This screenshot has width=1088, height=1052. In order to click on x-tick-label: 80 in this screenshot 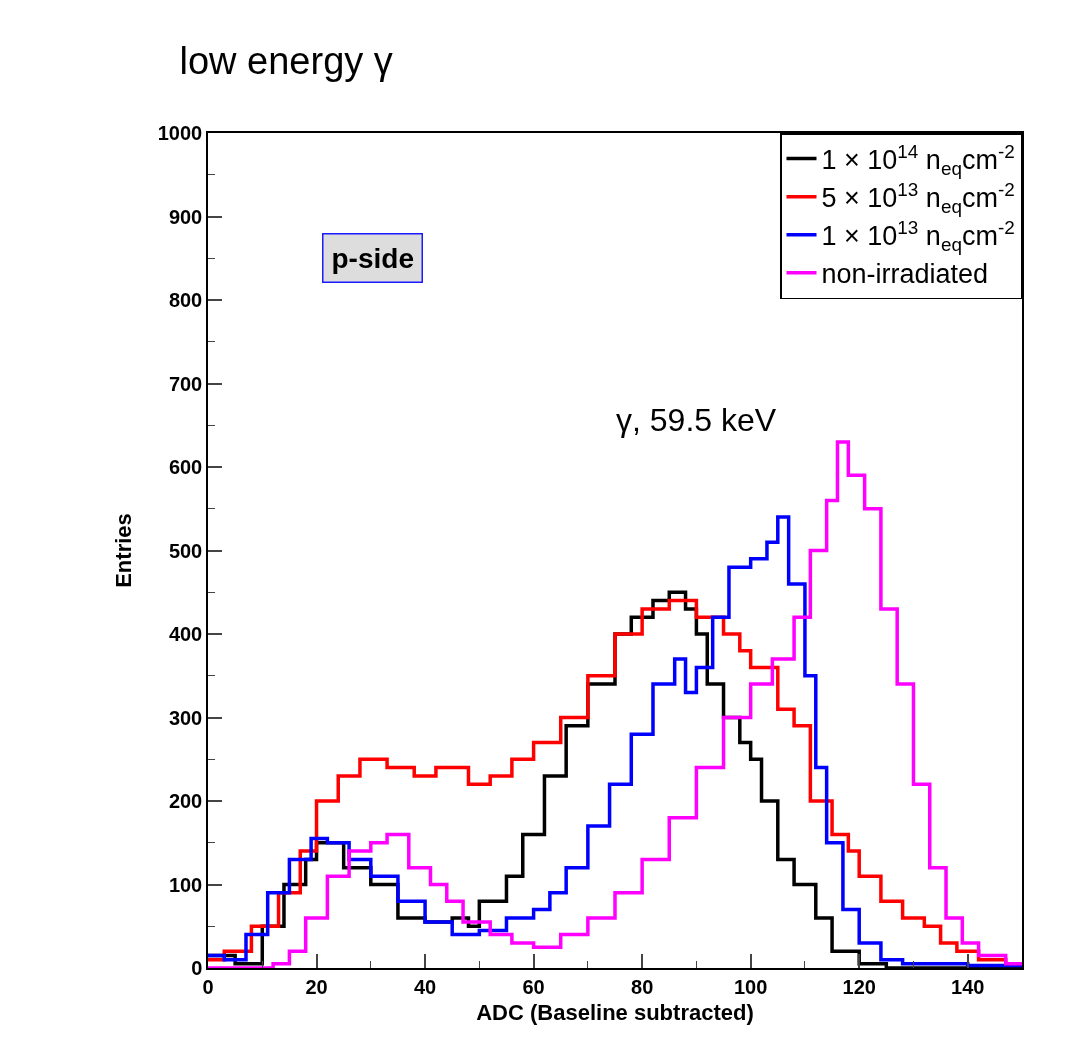, I will do `click(642, 986)`.